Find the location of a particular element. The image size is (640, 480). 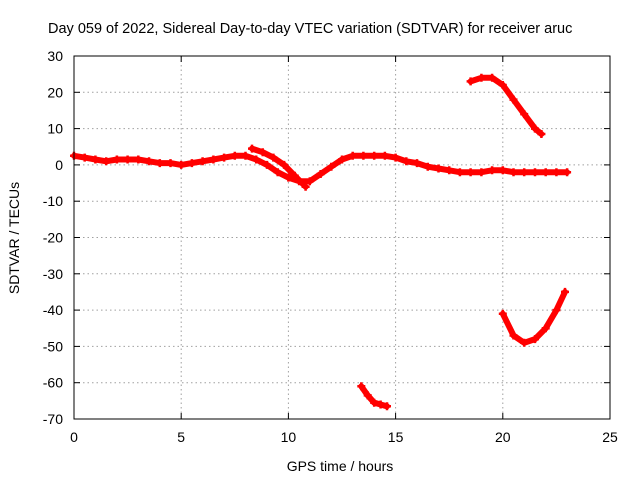

y-tick-label: -40 is located at coordinates (53, 310).